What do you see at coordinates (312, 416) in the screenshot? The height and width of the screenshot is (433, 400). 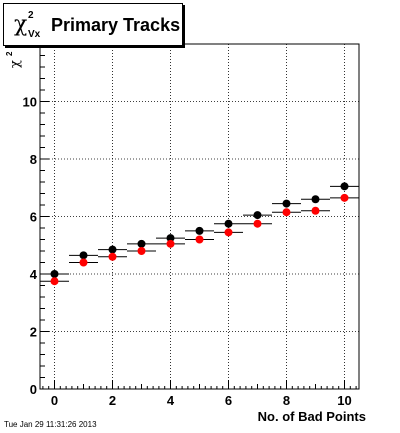 I see `x-axis-title: No. of Bad Points` at bounding box center [312, 416].